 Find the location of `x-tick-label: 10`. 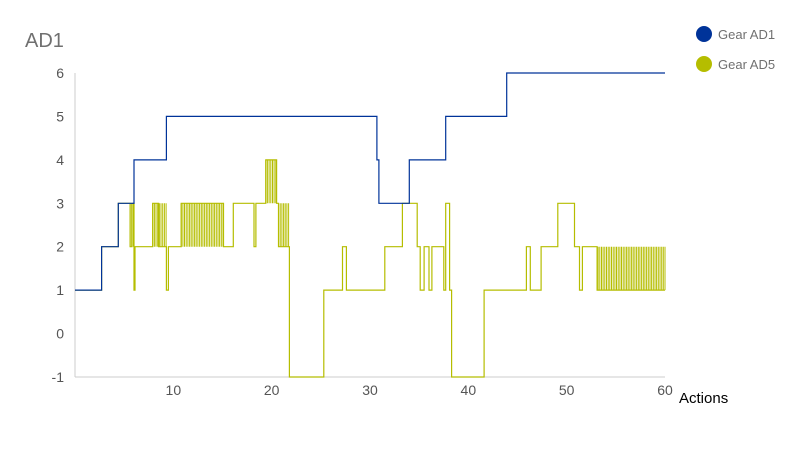

x-tick-label: 10 is located at coordinates (174, 390).